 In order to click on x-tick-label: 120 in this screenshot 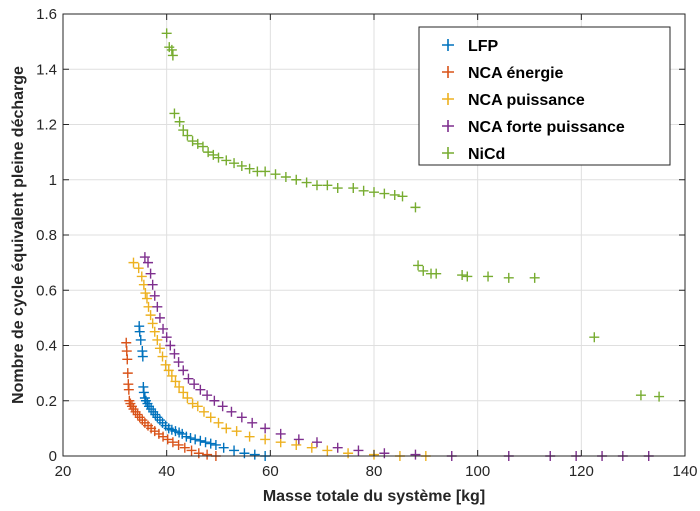, I will do `click(581, 471)`.